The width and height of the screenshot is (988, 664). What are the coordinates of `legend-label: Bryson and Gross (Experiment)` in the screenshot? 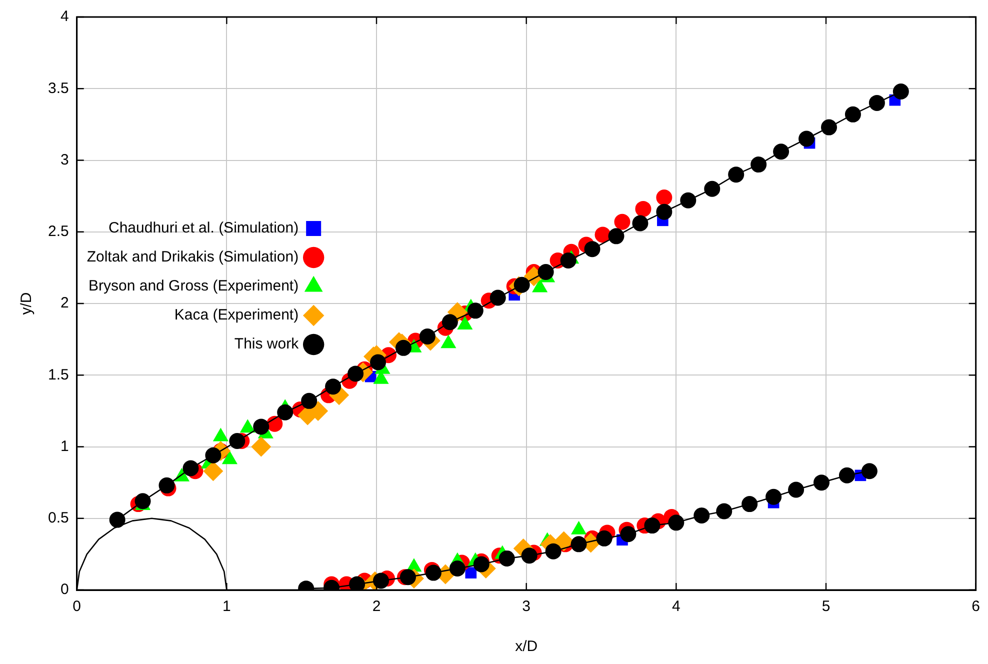 It's located at (193, 286).